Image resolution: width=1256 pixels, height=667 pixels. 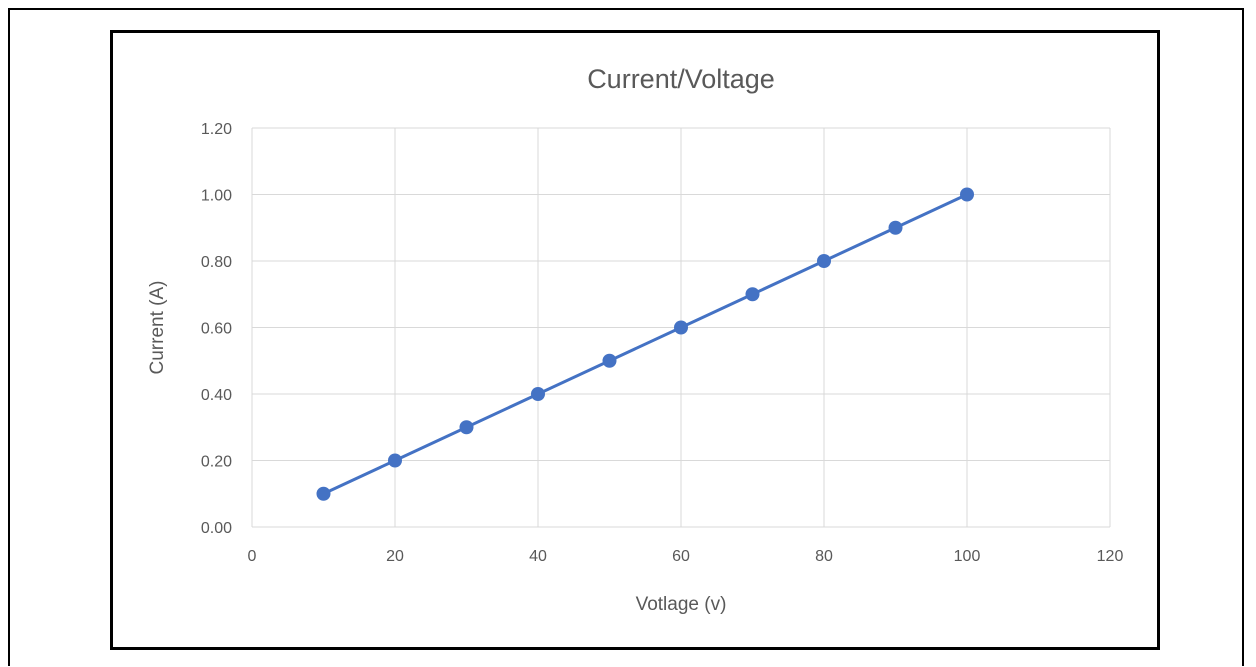 I want to click on x-axis-title: Votlage (v), so click(x=681, y=604).